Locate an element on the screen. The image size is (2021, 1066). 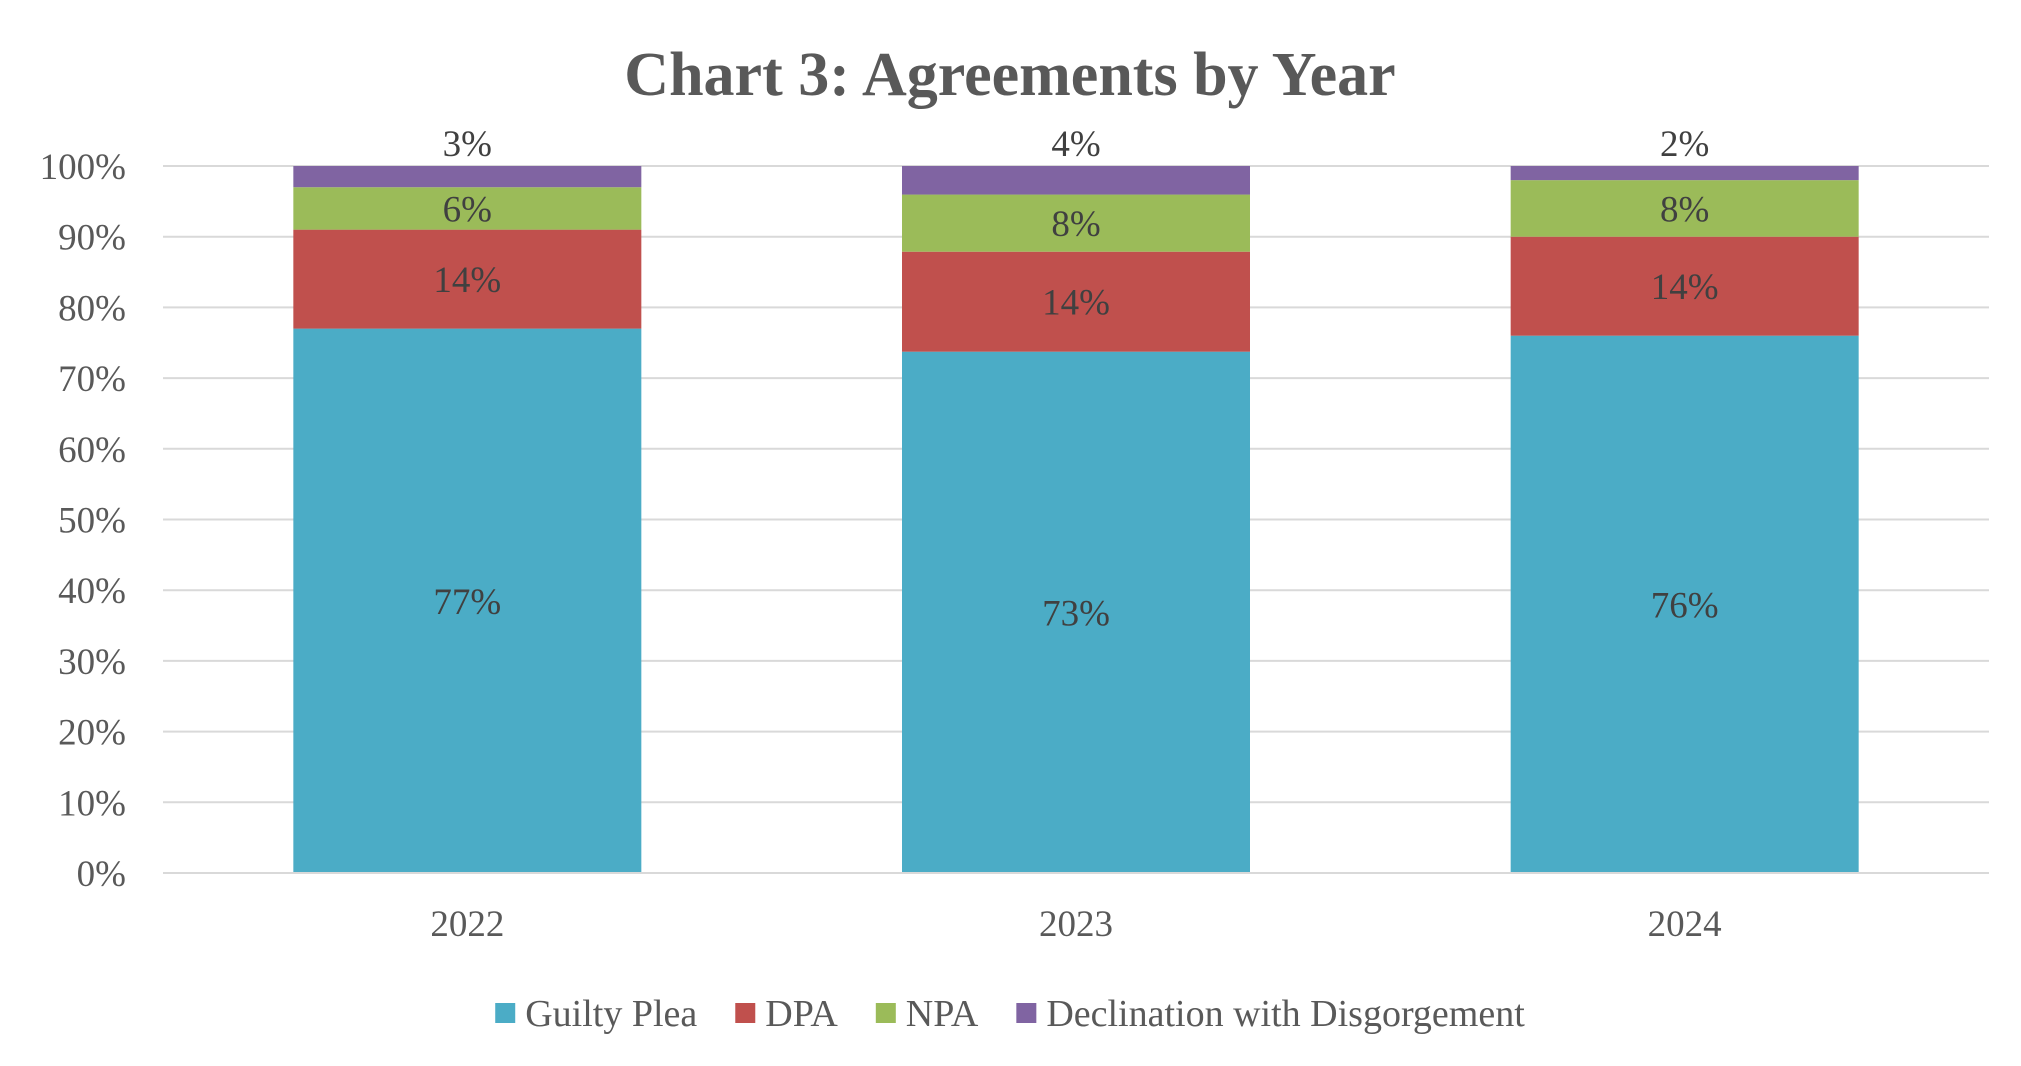
y-tick-label: 70% is located at coordinates (92, 379).